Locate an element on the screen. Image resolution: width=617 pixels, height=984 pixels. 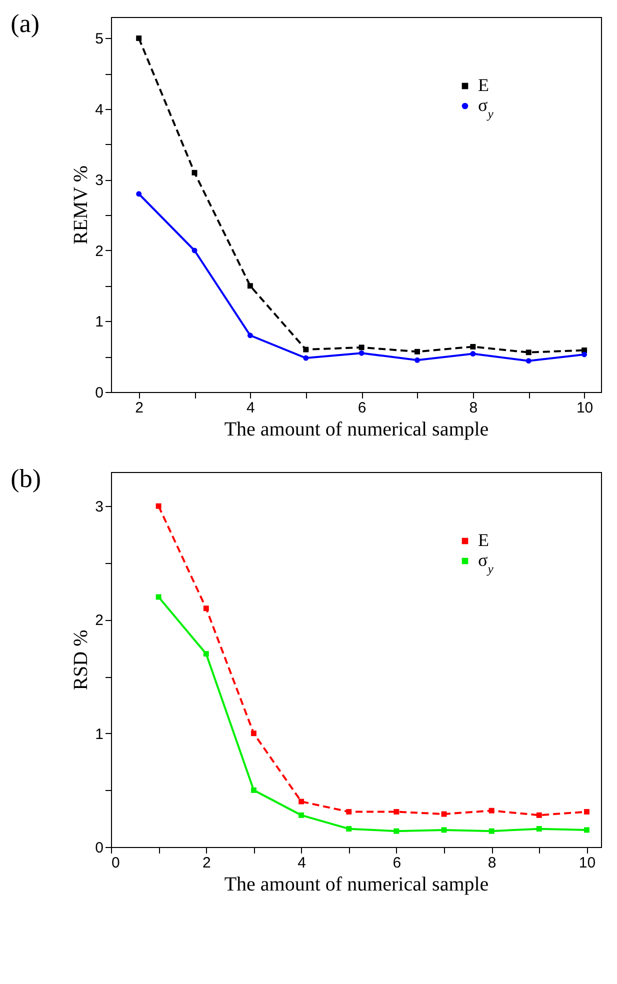
text: (b) is located at coordinates (25, 478).